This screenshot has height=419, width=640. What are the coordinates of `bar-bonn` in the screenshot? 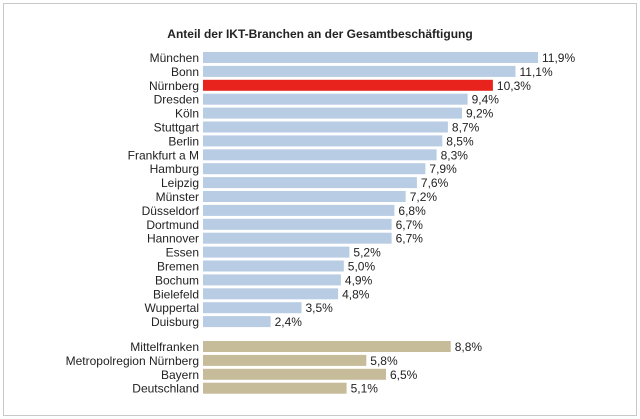 It's located at (359, 71).